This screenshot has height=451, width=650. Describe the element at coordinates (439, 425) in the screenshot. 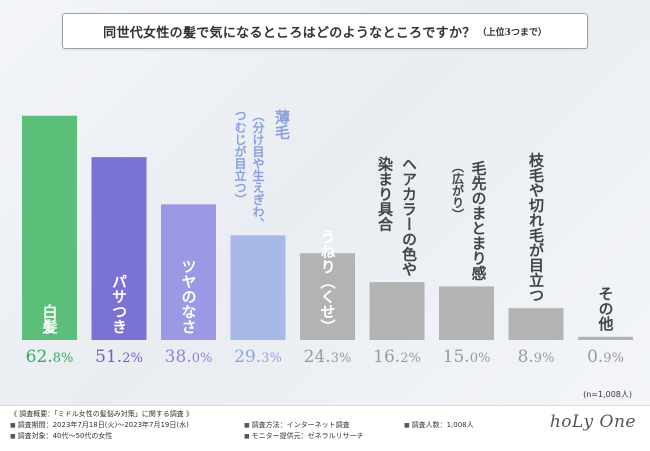

I see `survey-count: 調査人数：1,008人` at that location.